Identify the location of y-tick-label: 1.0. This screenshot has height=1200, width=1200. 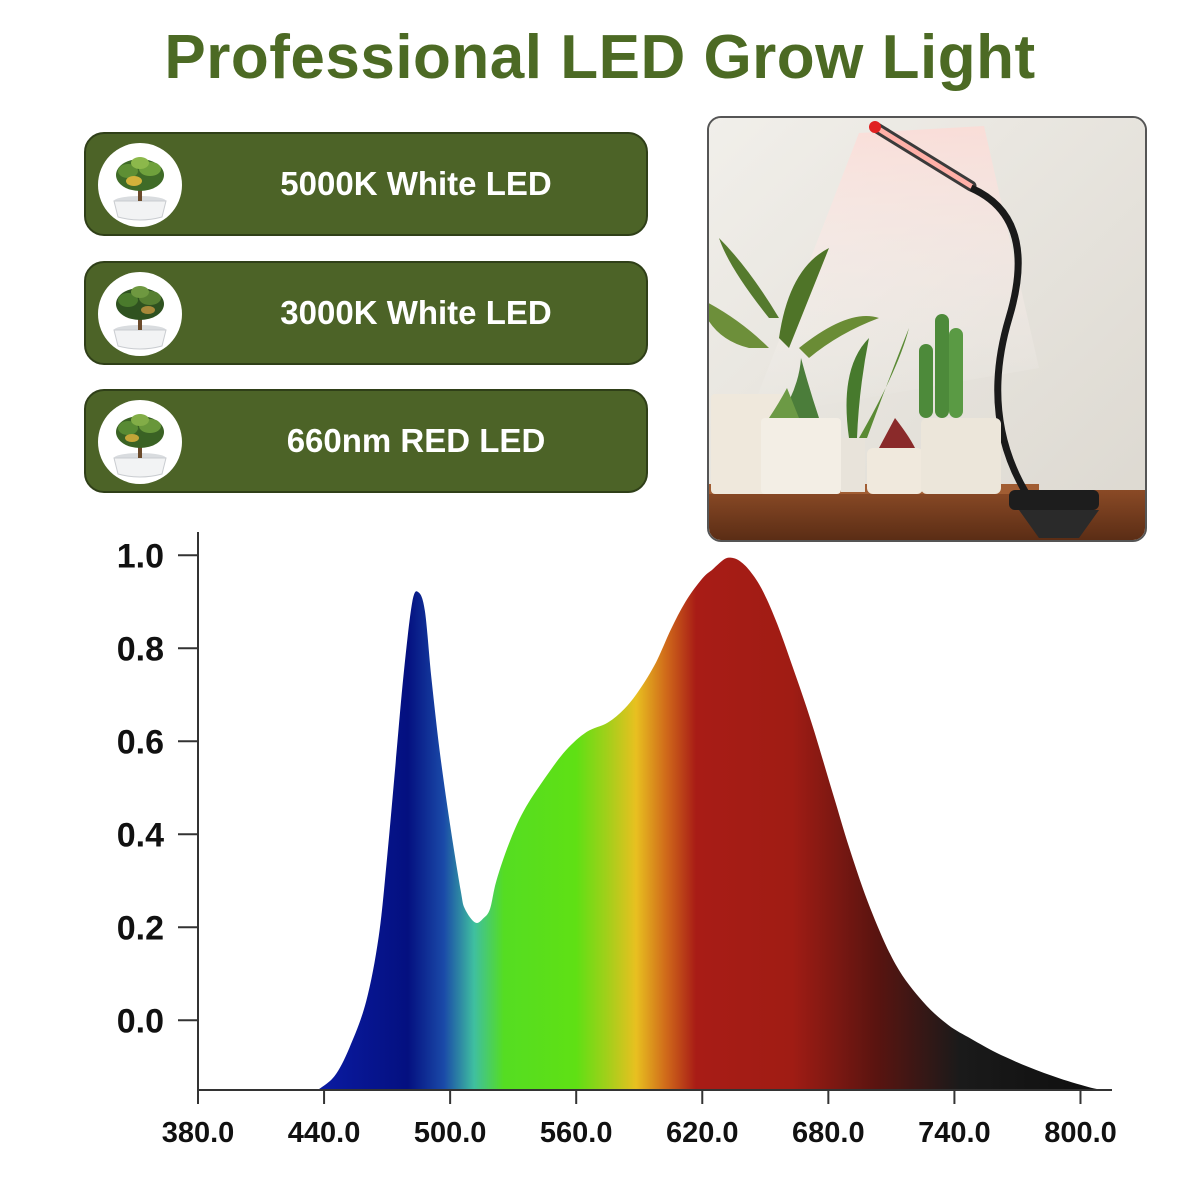
(140, 556).